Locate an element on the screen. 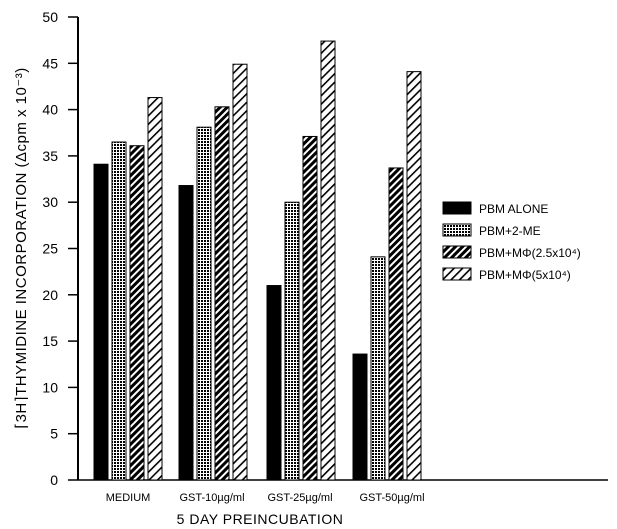 This screenshot has height=529, width=617. y-tick-label: 50 is located at coordinates (50, 17).